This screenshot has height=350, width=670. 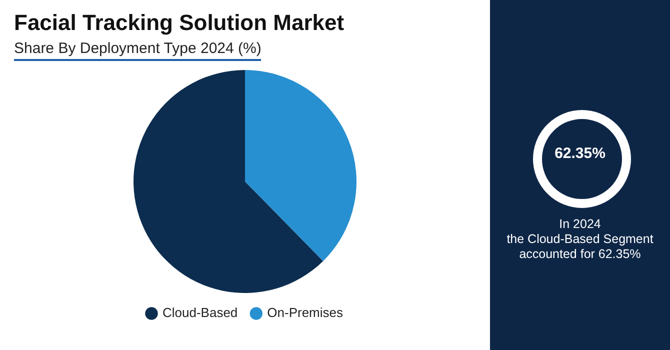 What do you see at coordinates (179, 23) in the screenshot?
I see `chart-title: Facial Tracking Solution Market` at bounding box center [179, 23].